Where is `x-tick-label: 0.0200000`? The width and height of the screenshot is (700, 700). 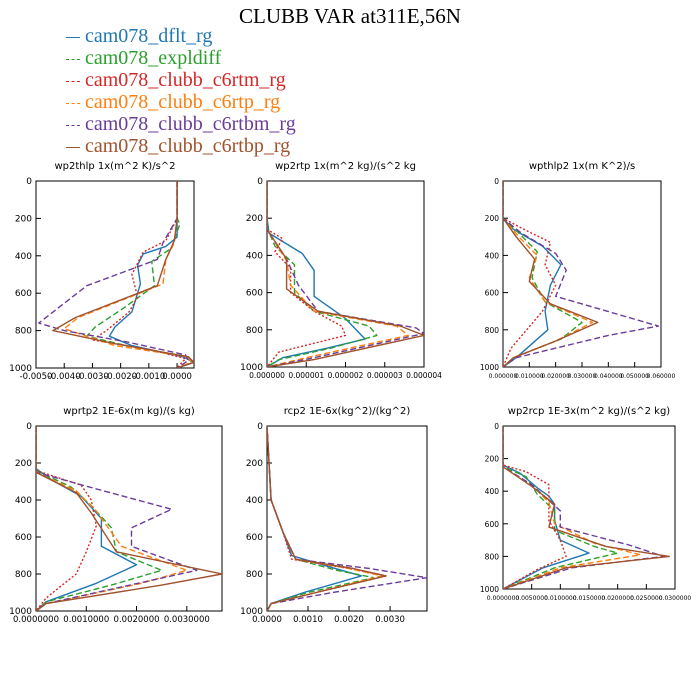 x-tick-label: 0.0200000 is located at coordinates (617, 598).